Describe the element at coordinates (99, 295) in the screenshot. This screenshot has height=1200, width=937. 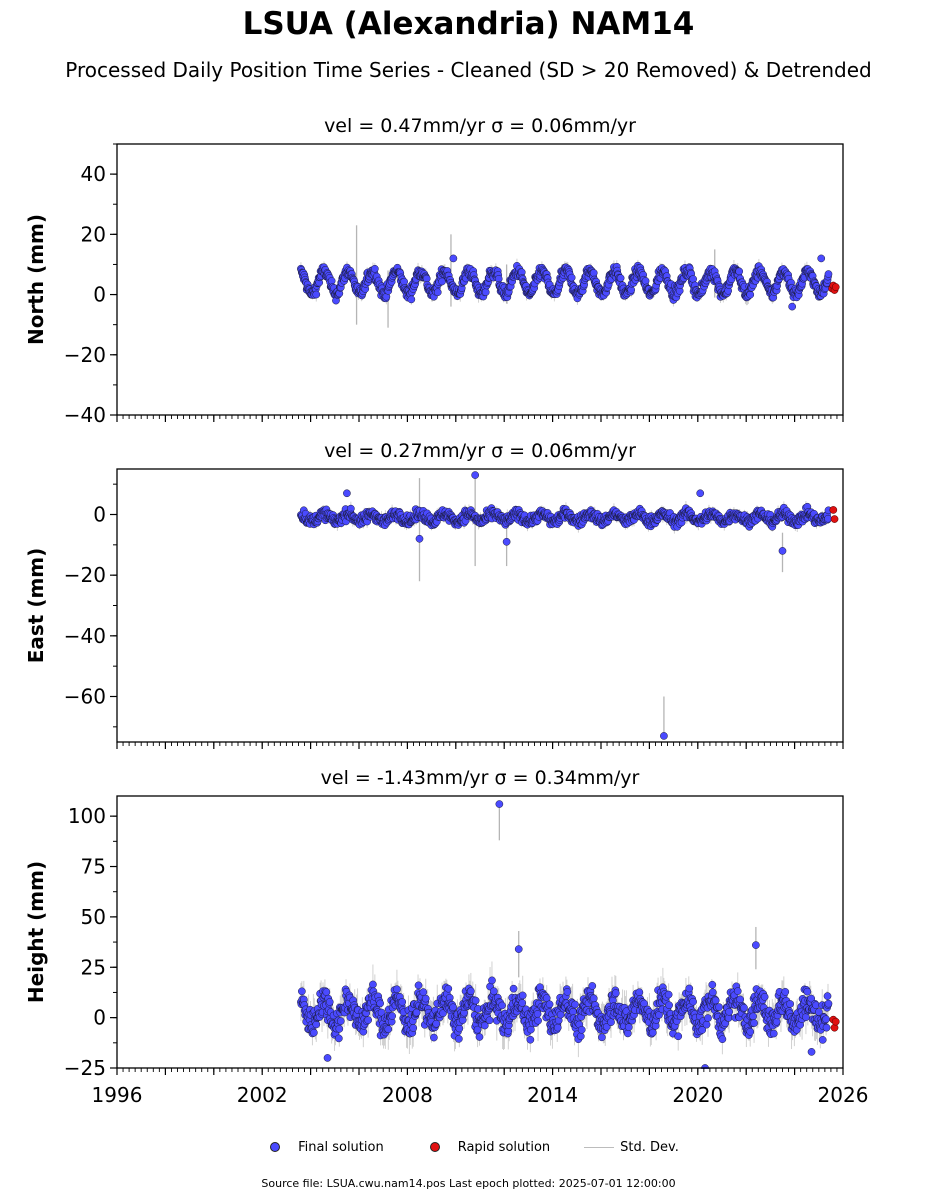
I see `north-ytick-label: 0` at that location.